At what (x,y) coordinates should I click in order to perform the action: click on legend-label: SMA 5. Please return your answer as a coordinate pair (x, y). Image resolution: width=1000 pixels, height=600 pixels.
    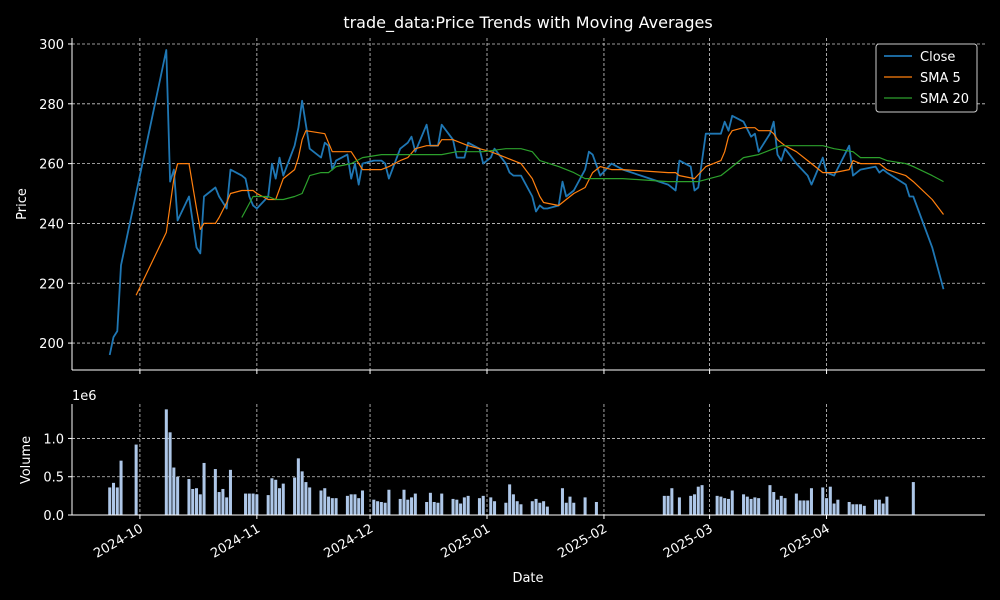
    Looking at the image, I should click on (940, 78).